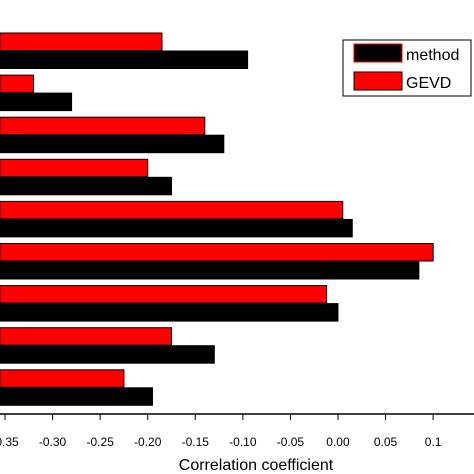  What do you see at coordinates (432, 55) in the screenshot?
I see `legend-label-method: method` at bounding box center [432, 55].